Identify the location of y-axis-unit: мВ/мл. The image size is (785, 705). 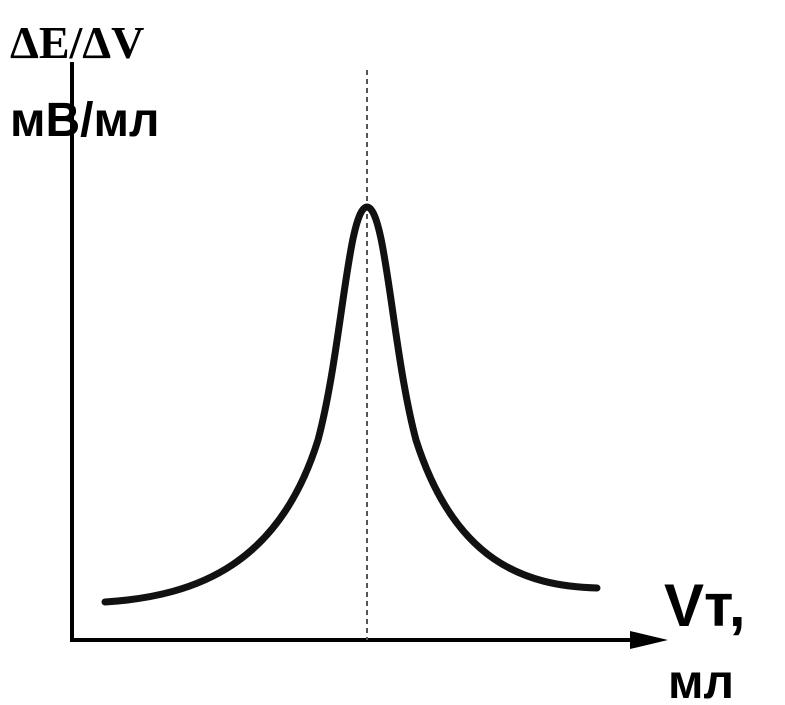
(85, 120).